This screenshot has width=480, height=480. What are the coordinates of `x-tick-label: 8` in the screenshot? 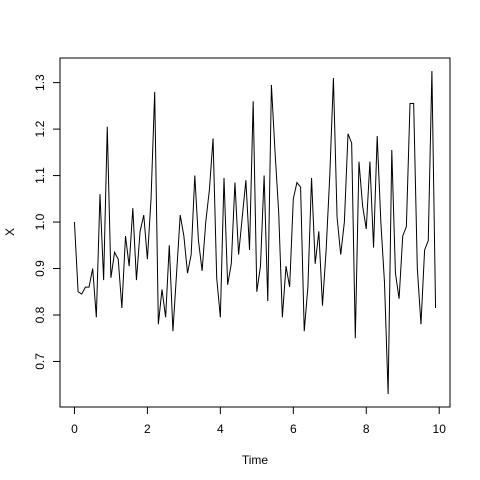 It's located at (366, 429).